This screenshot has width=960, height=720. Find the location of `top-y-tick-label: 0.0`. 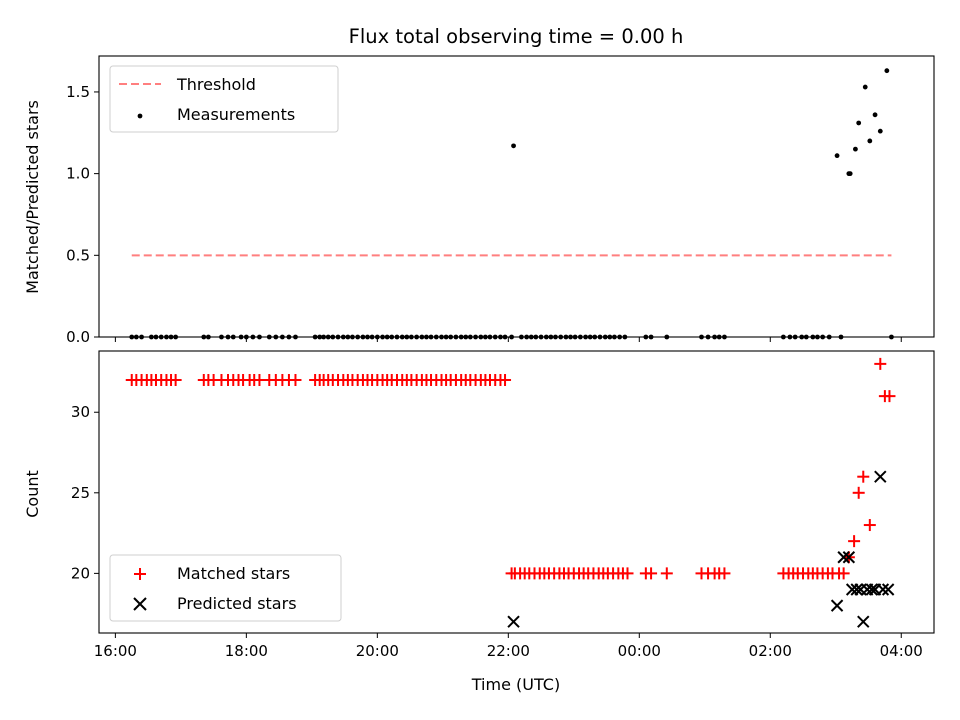

top-y-tick-label: 0.0 is located at coordinates (78, 337).